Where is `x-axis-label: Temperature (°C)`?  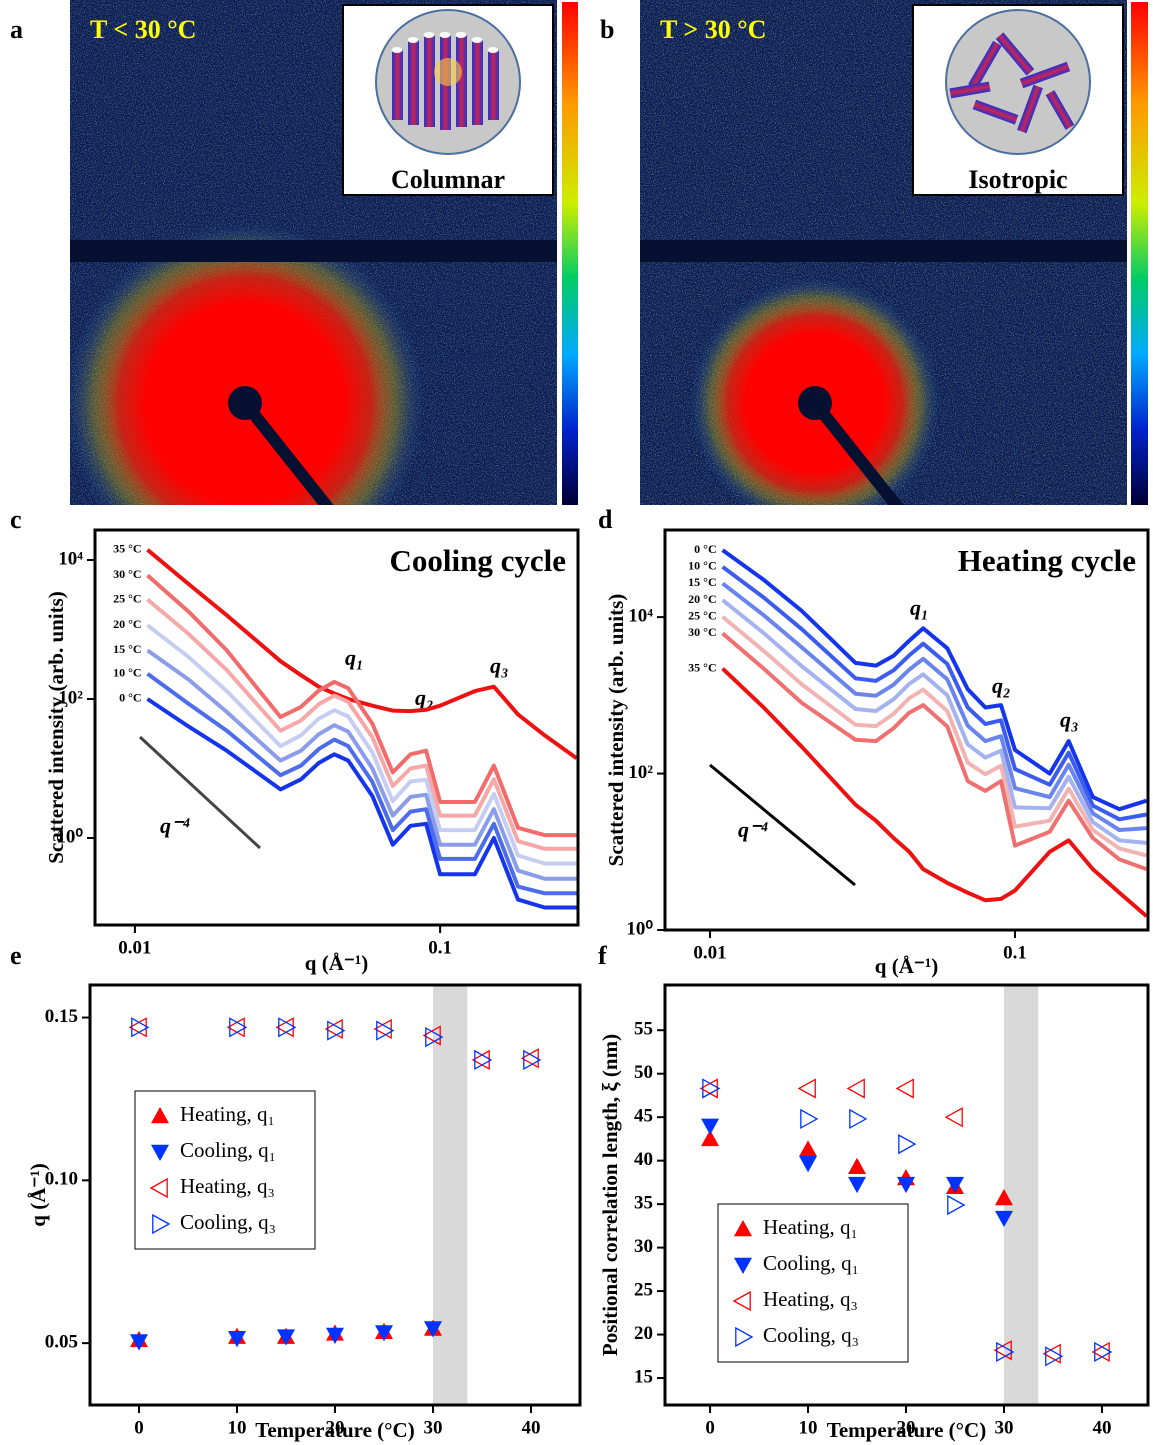 x-axis-label: Temperature (°C) is located at coordinates (334, 1430).